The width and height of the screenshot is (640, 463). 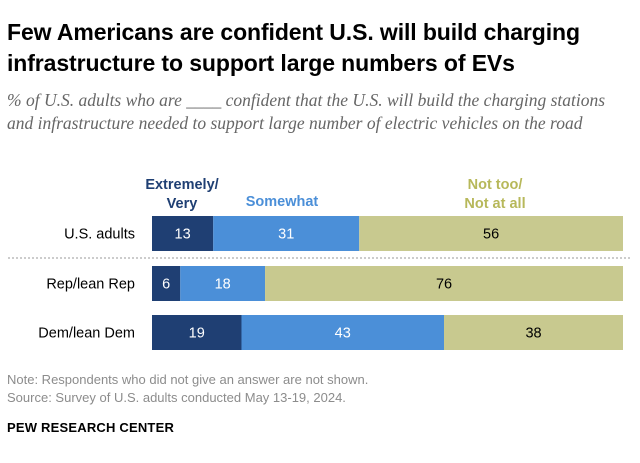 What do you see at coordinates (182, 195) in the screenshot?
I see `legend-extremely-very: Extremely/ Very` at bounding box center [182, 195].